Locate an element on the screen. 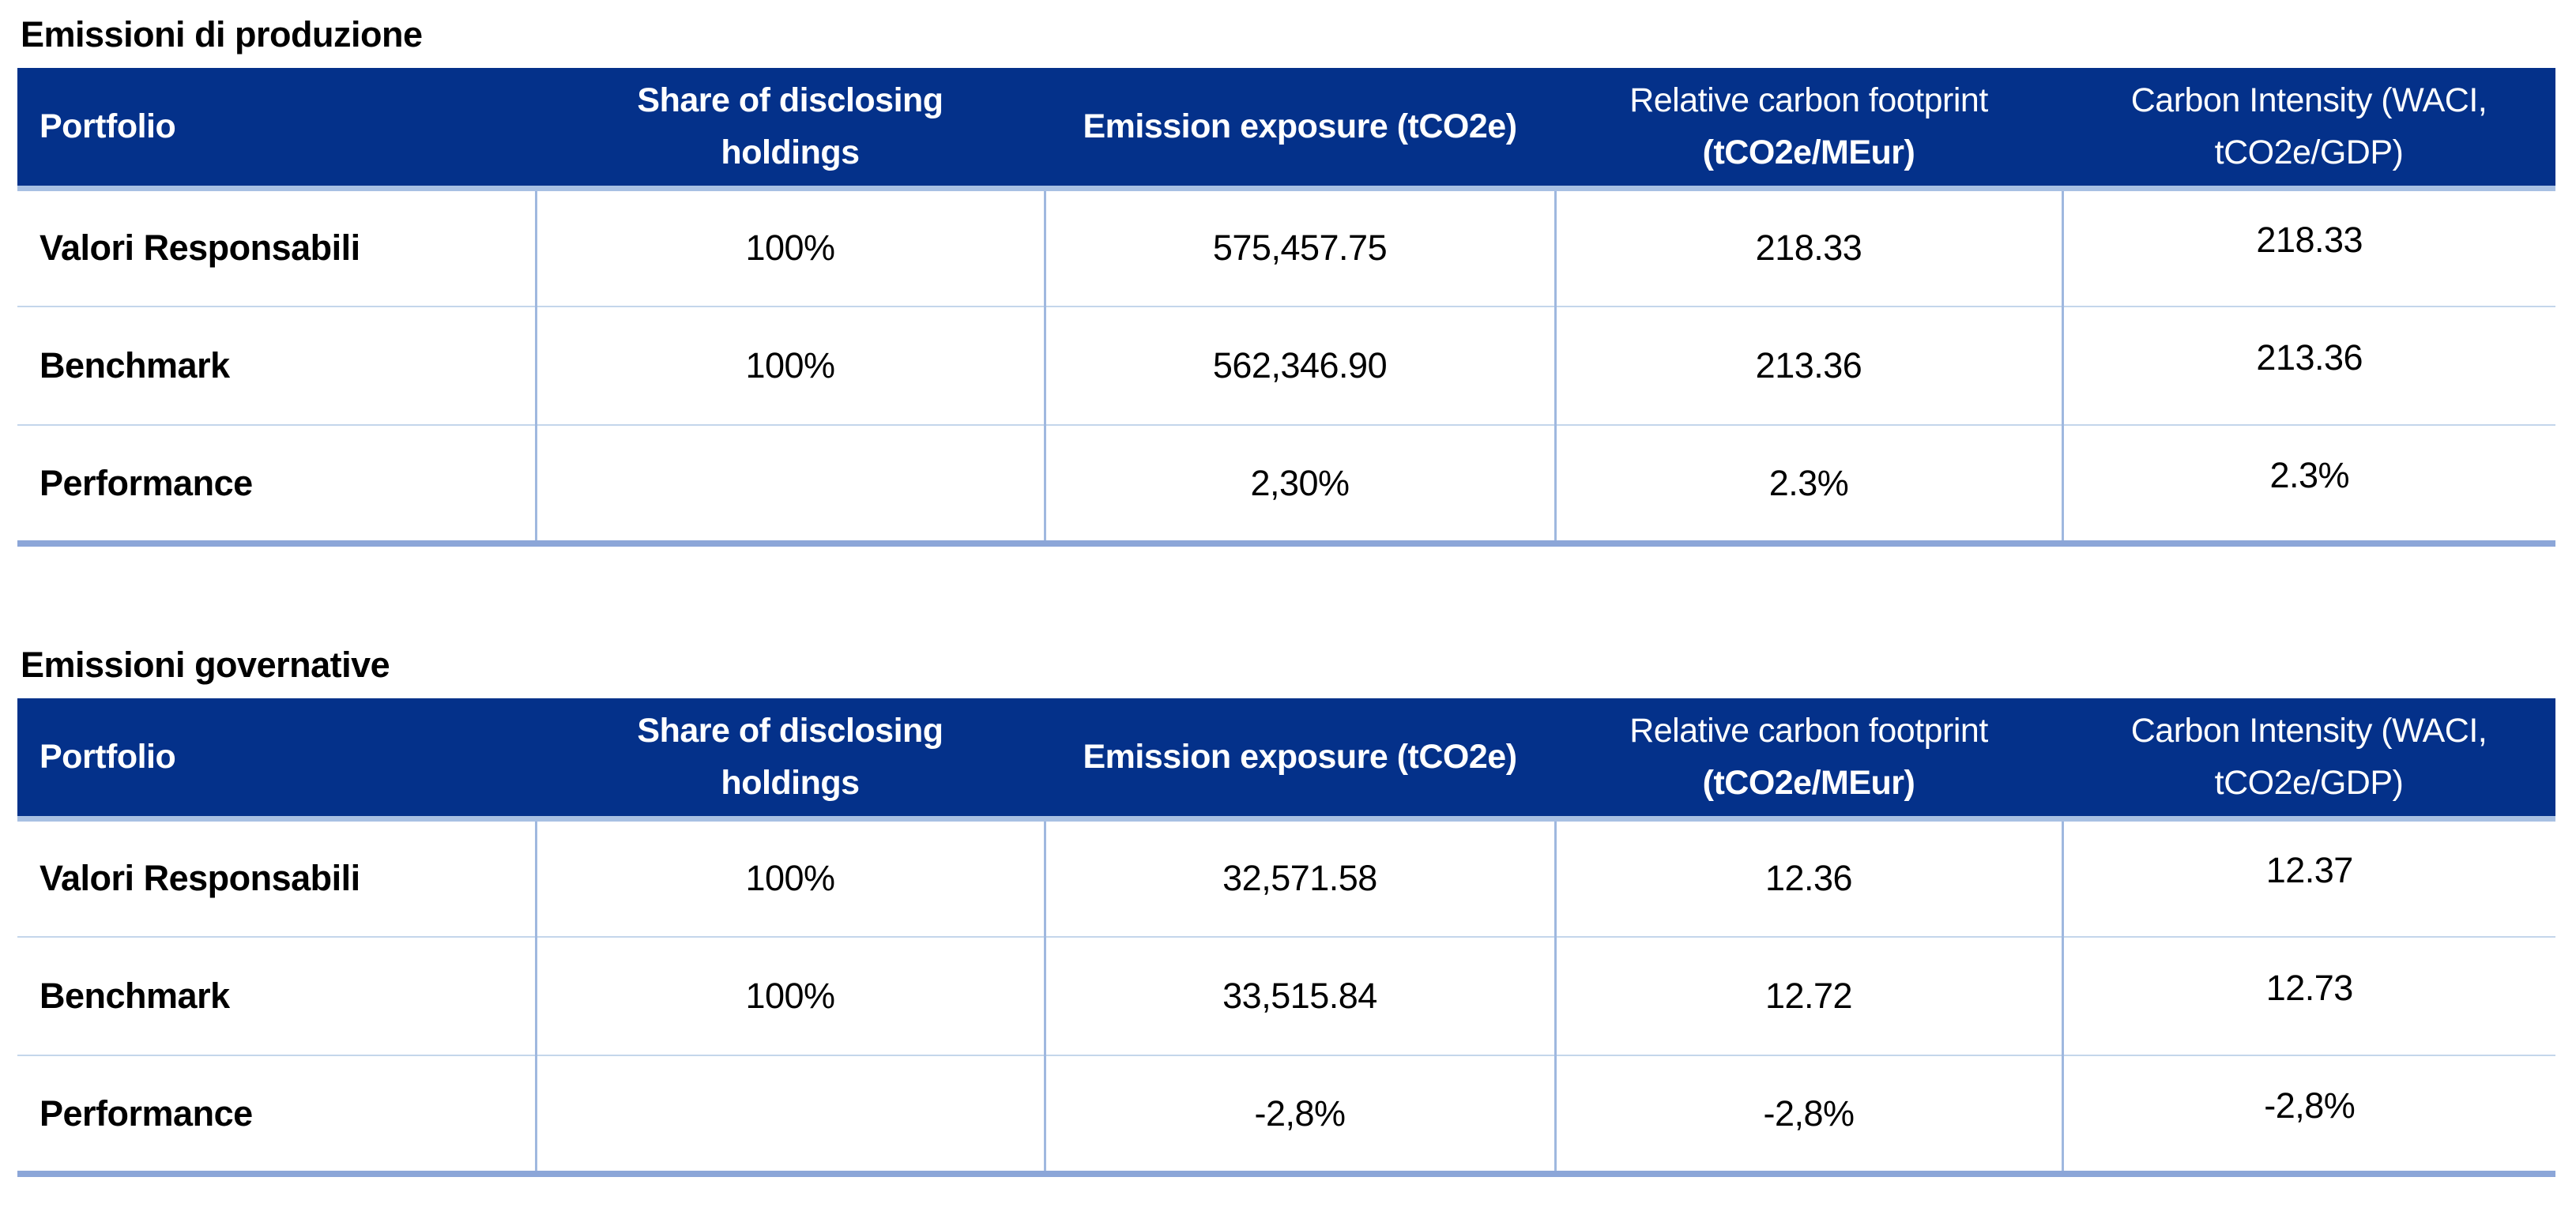  value-cell: 562,346.90 is located at coordinates (1299, 365).